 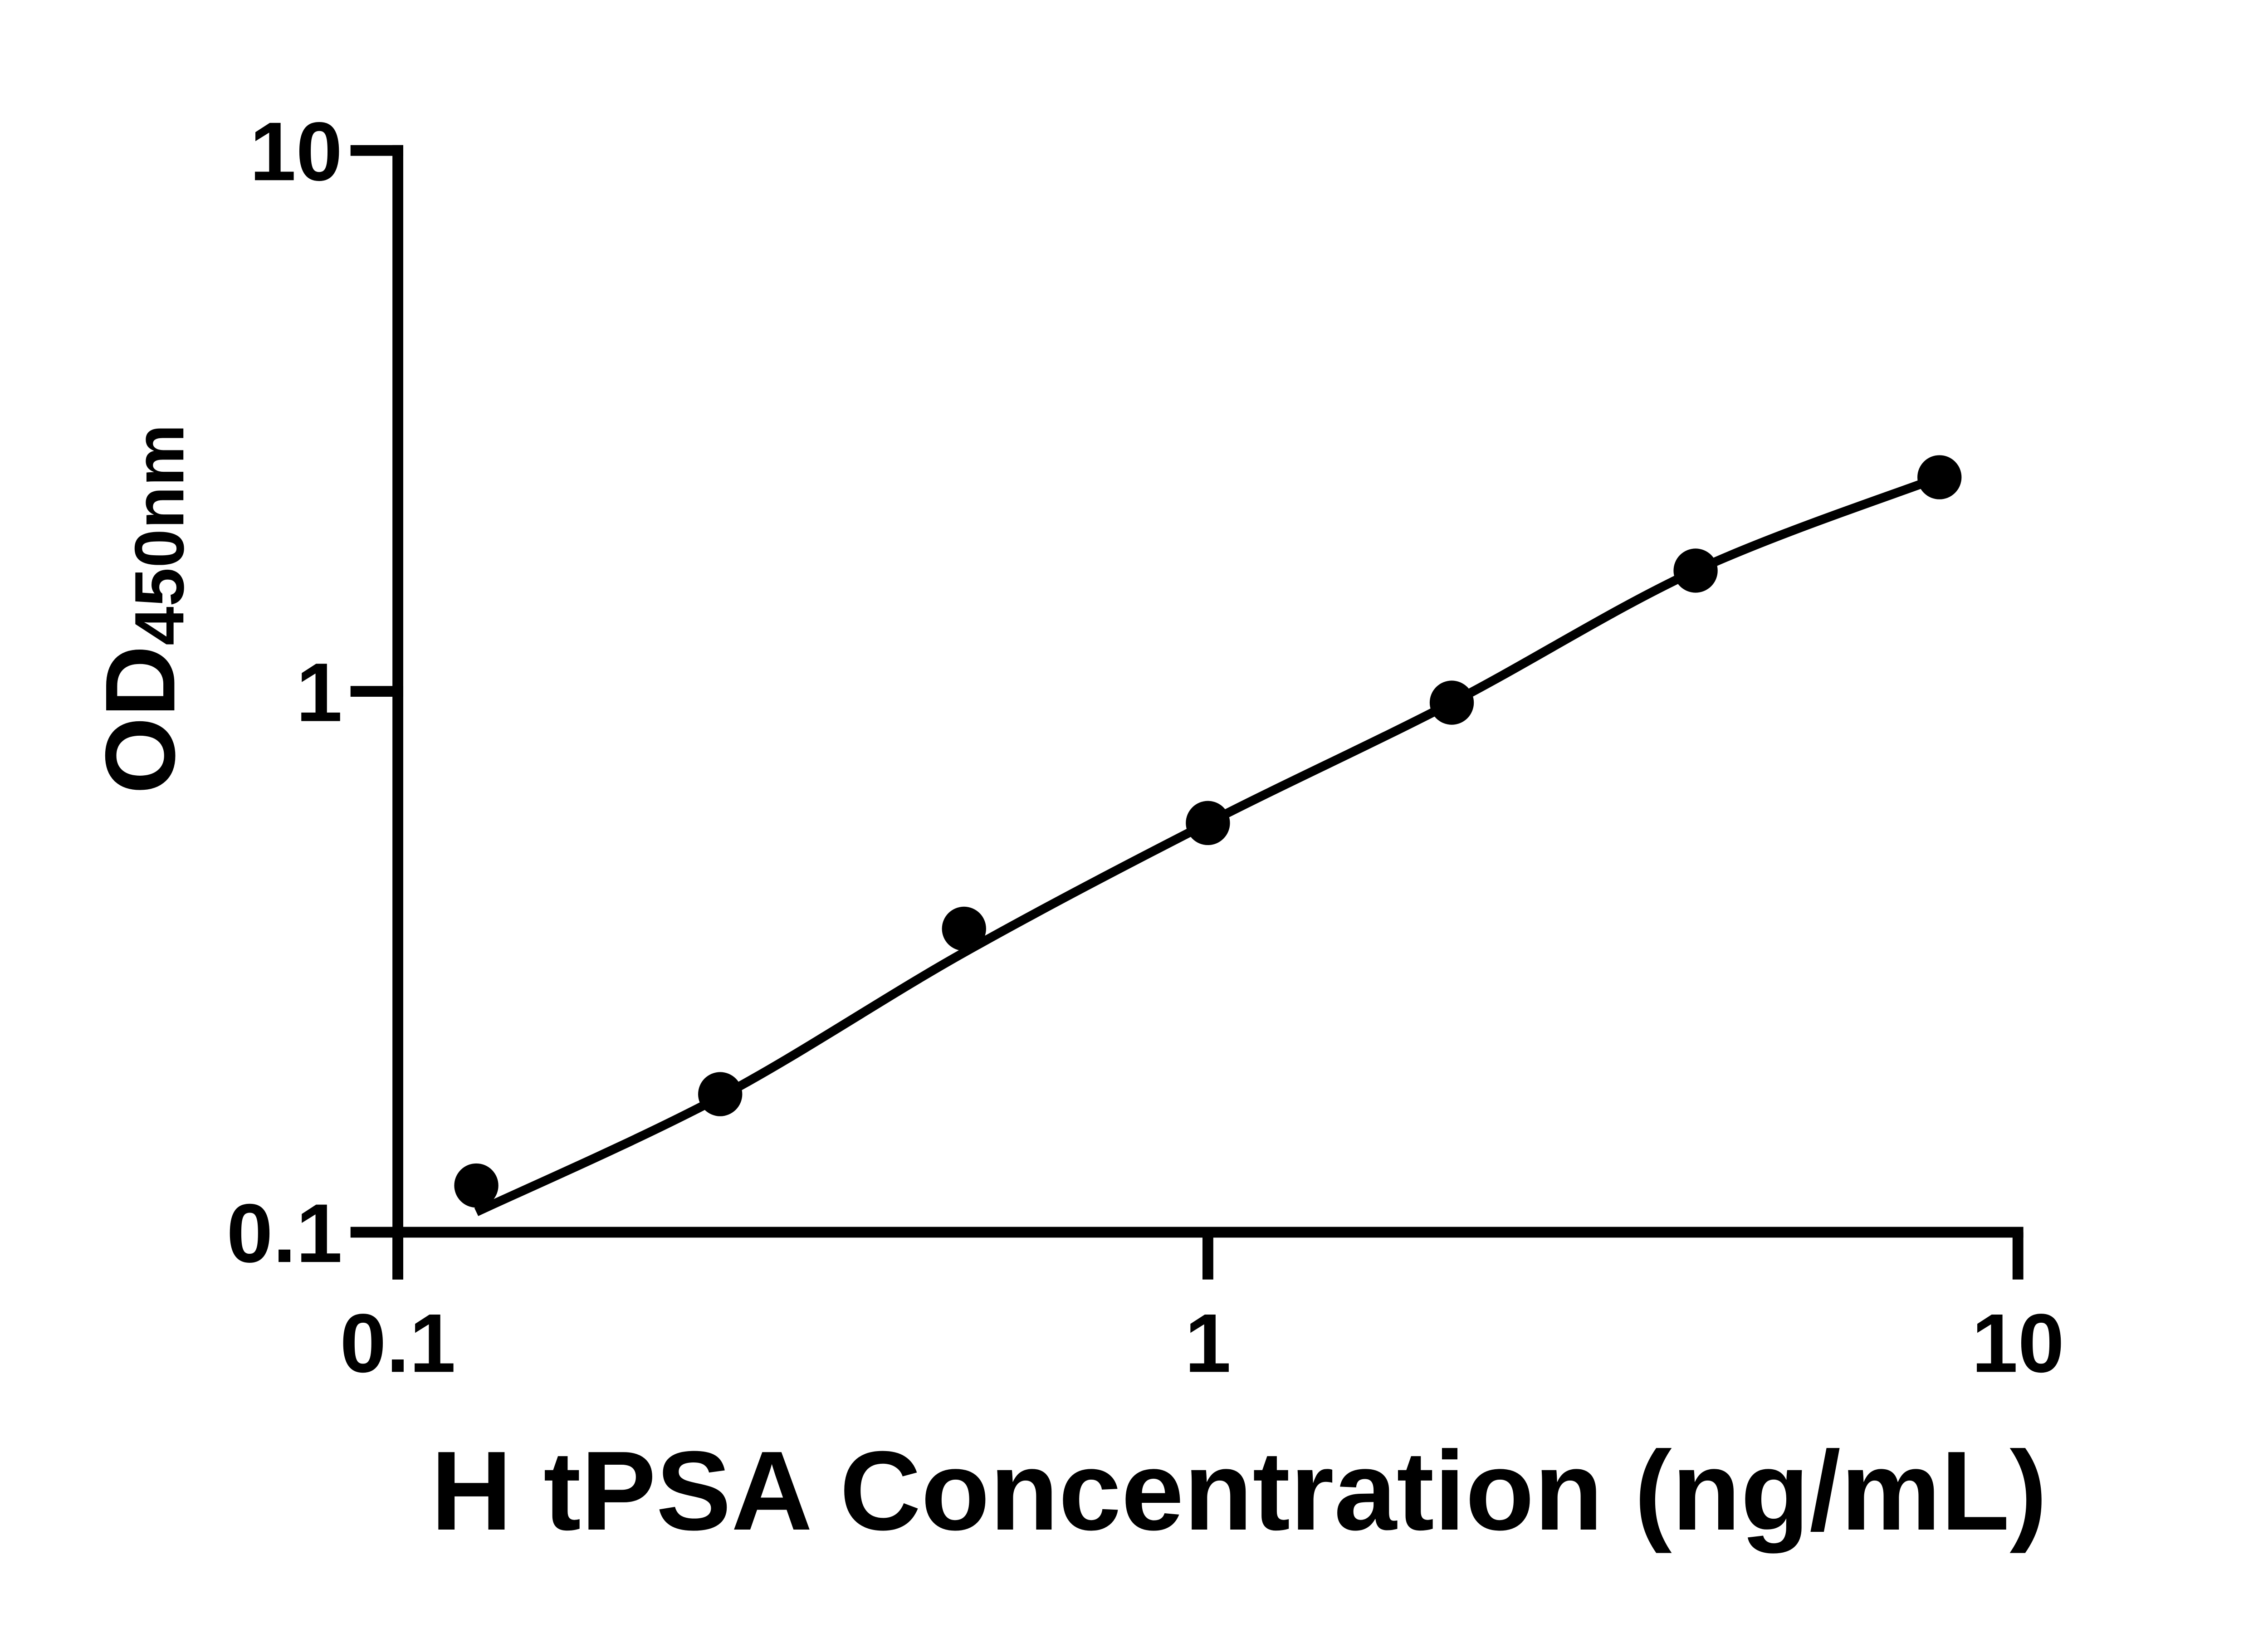 What do you see at coordinates (1239, 1491) in the screenshot?
I see `x-axis-title: H tPSA Concentration (ng/mL)` at bounding box center [1239, 1491].